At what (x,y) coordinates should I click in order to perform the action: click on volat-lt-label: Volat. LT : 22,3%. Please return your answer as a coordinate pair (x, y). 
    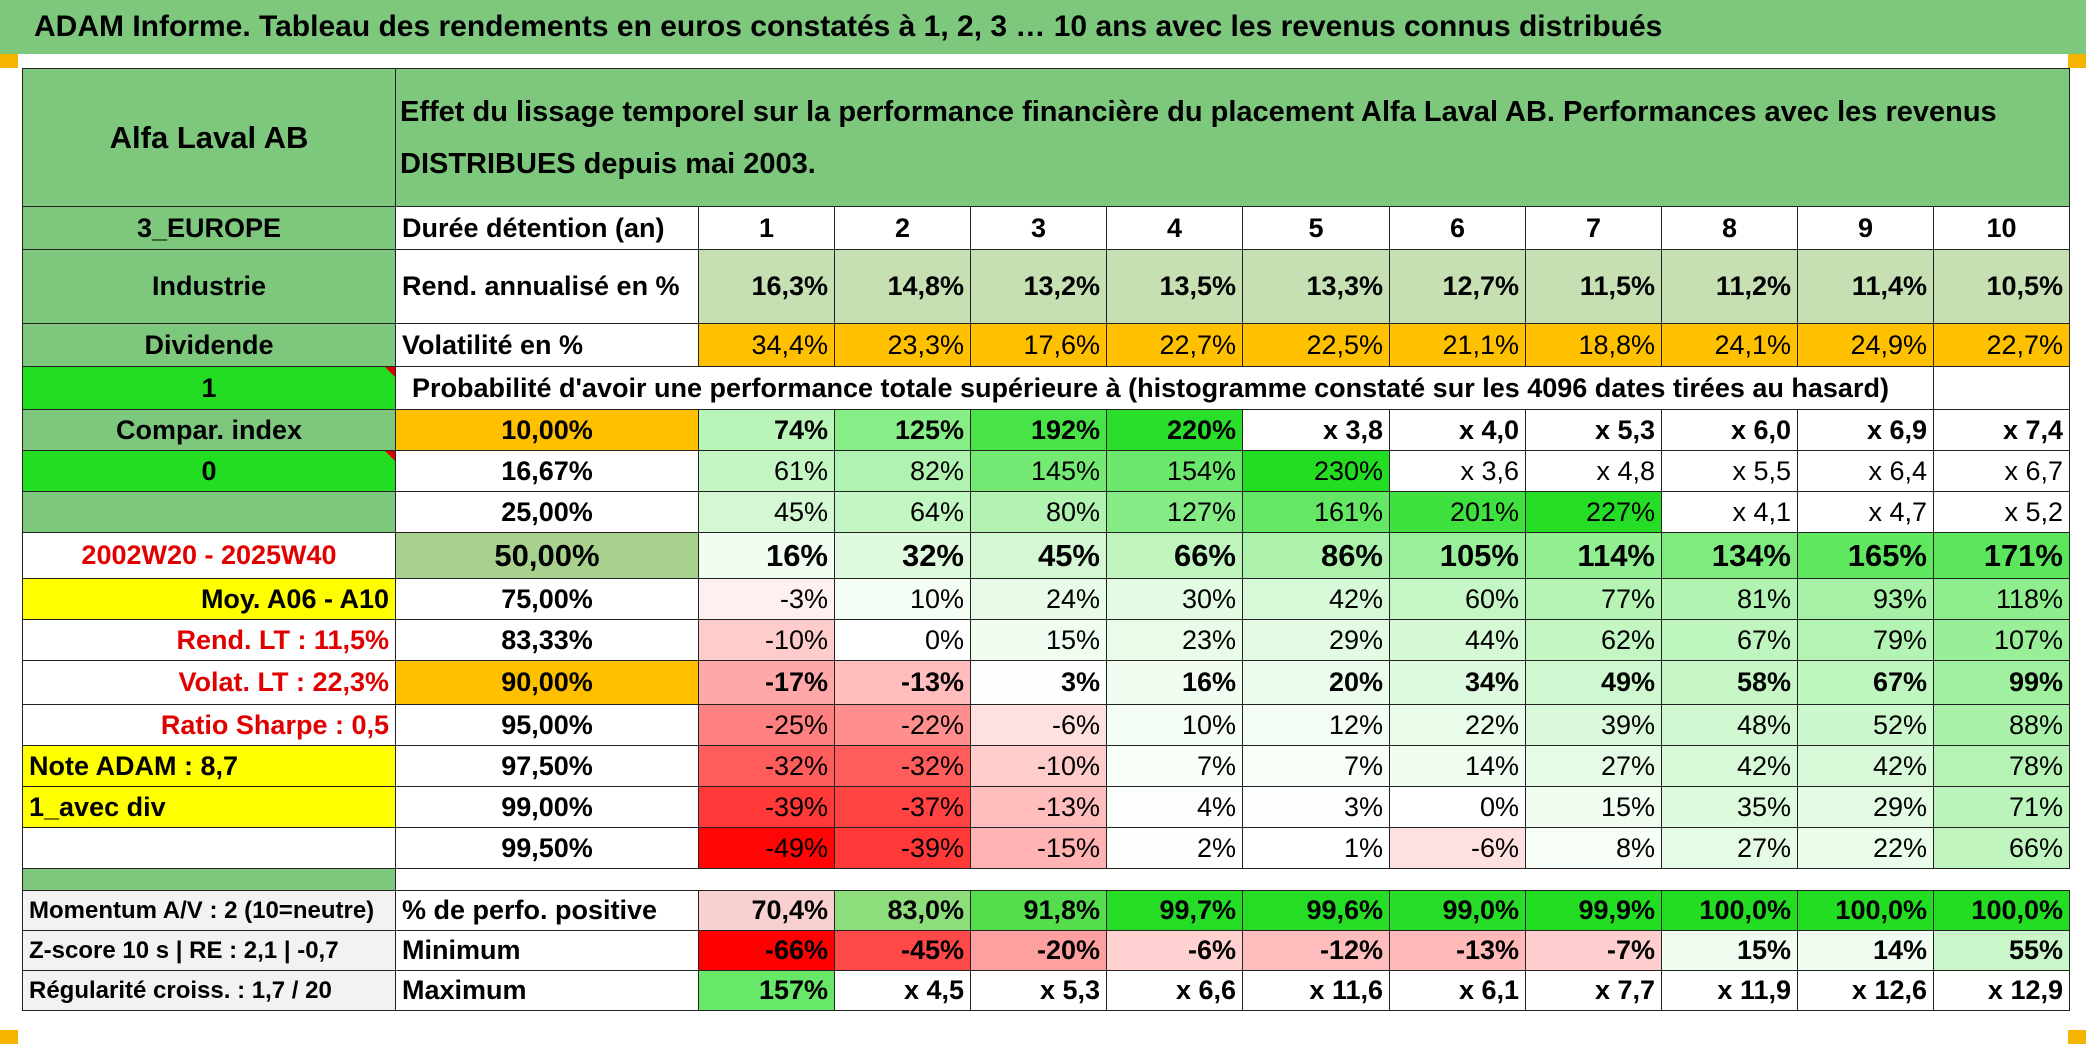
    Looking at the image, I should click on (209, 682).